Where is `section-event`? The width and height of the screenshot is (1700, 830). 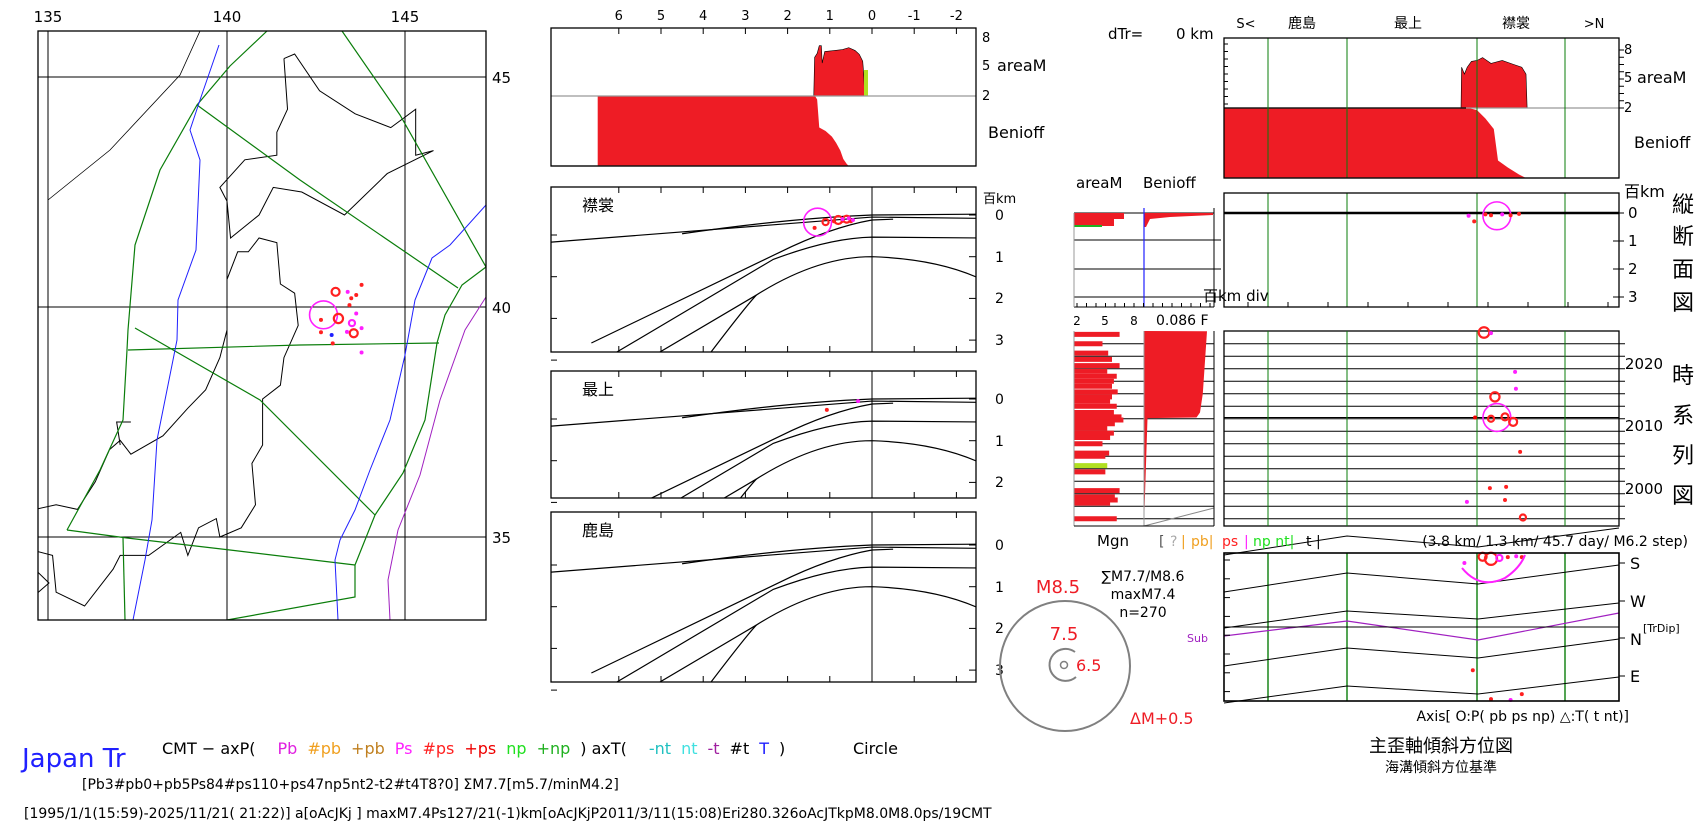
section-event is located at coordinates (848, 218).